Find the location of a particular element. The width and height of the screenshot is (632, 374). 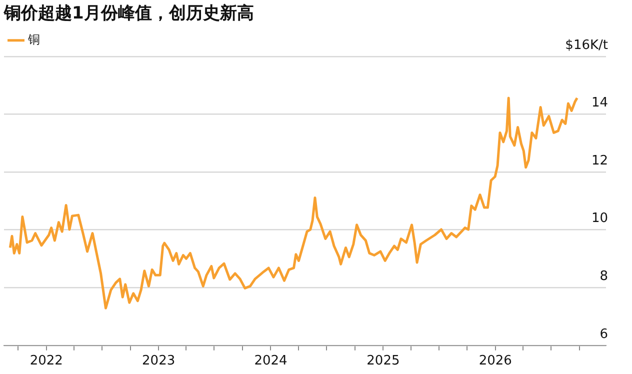

y-tick-label: 8 is located at coordinates (604, 276).